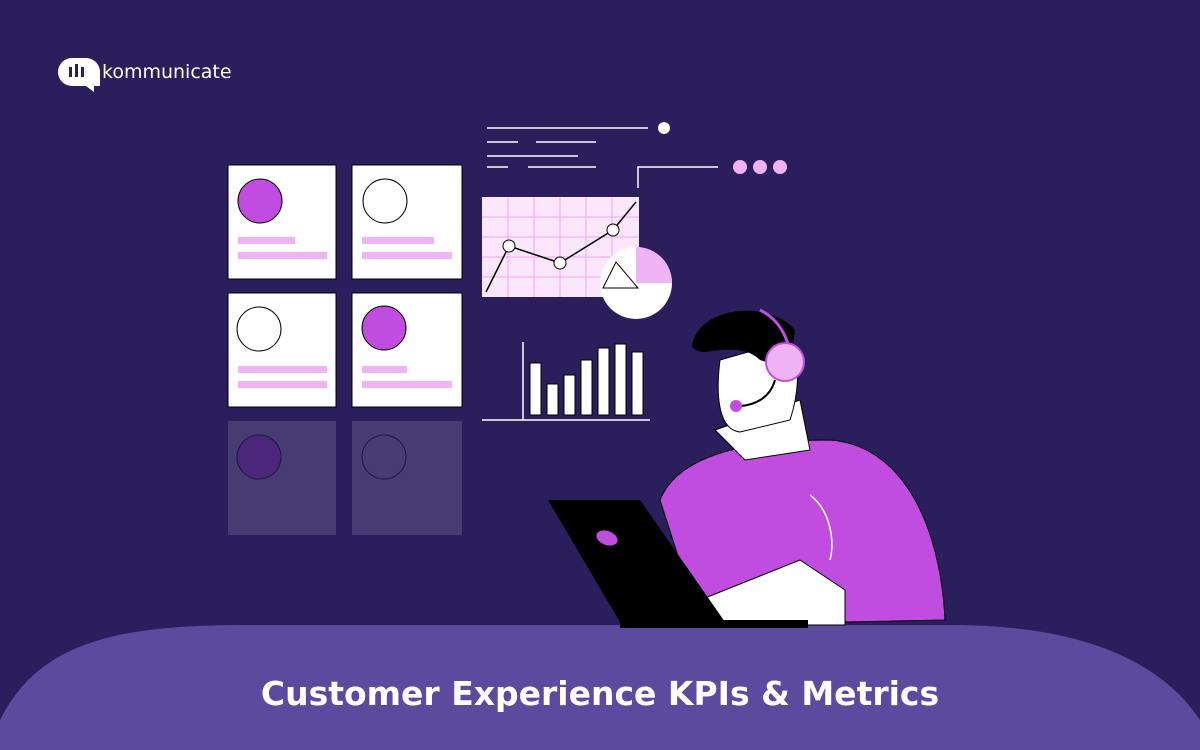  I want to click on decor-lines, so click(602, 157).